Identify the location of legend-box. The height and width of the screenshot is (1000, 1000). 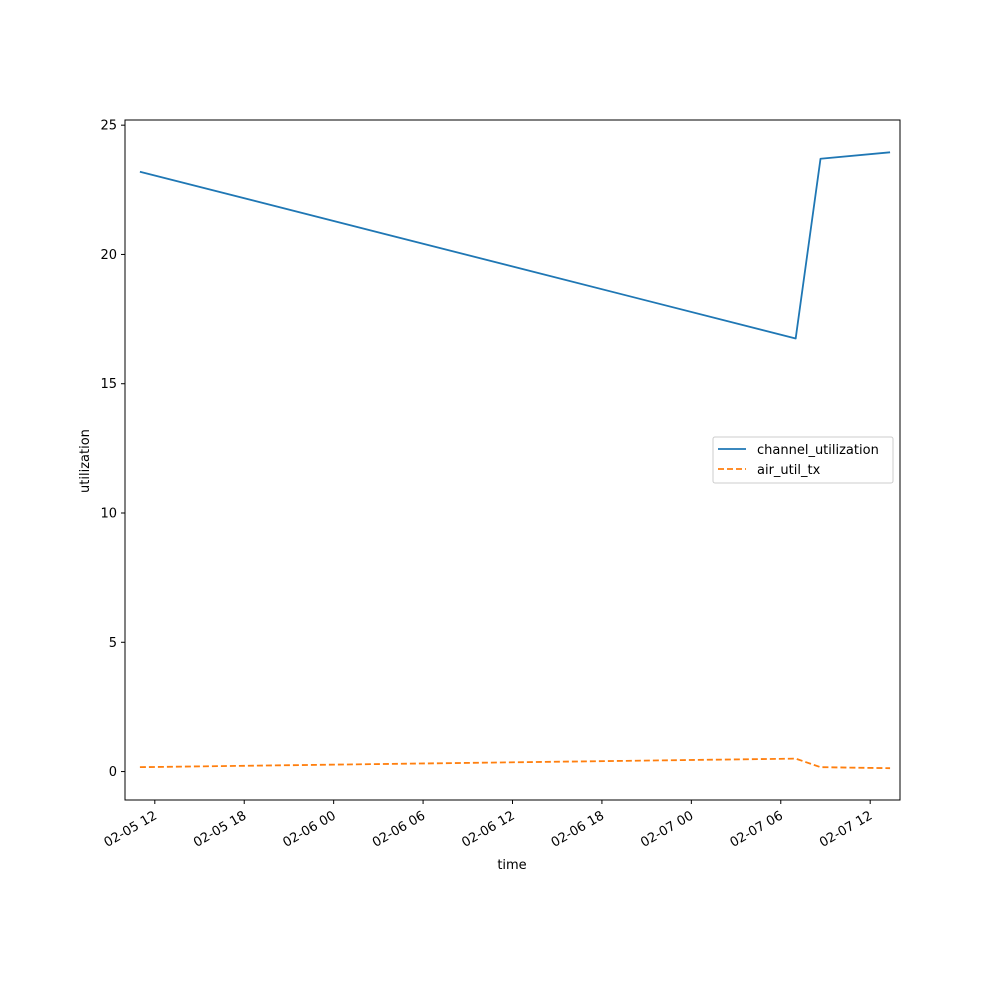
(803, 460).